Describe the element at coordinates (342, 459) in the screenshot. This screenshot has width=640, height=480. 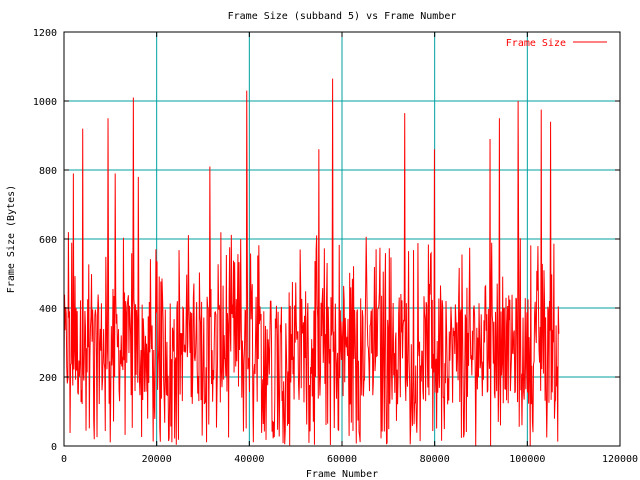
I see `x-tick-label: 60000` at that location.